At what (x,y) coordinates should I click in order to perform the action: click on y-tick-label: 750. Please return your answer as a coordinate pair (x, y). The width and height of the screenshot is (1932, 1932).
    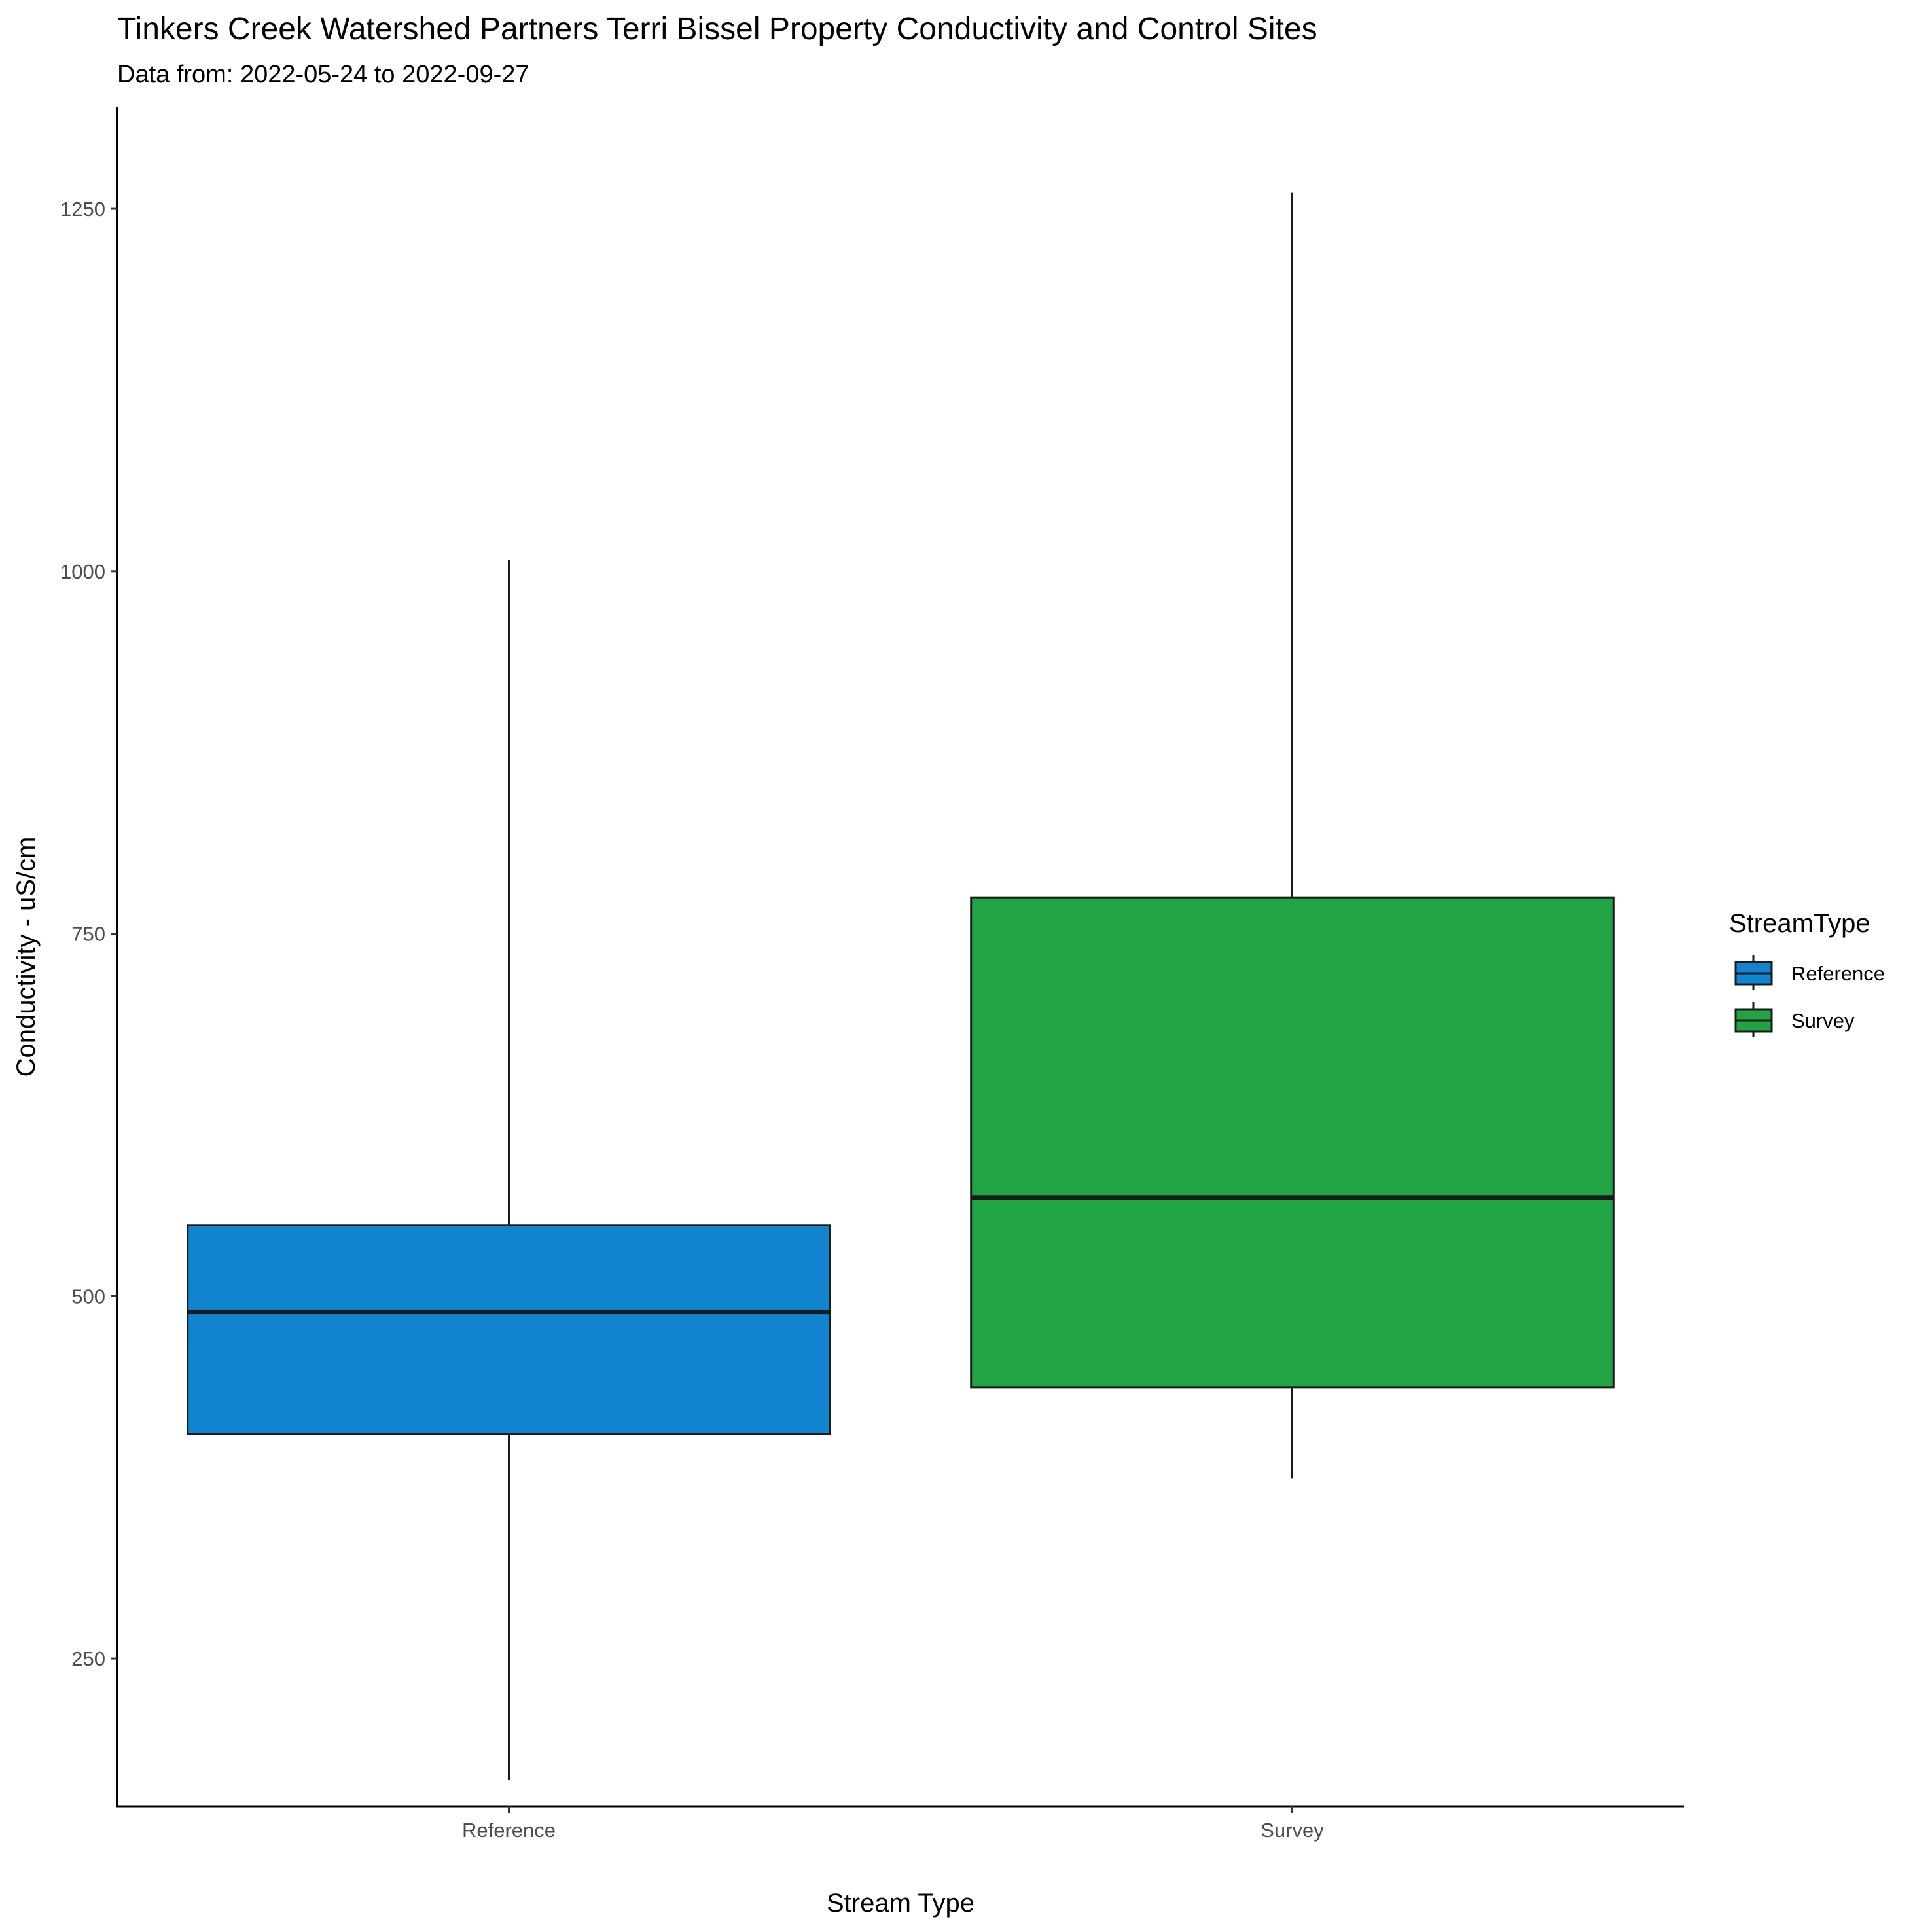
    Looking at the image, I should click on (88, 934).